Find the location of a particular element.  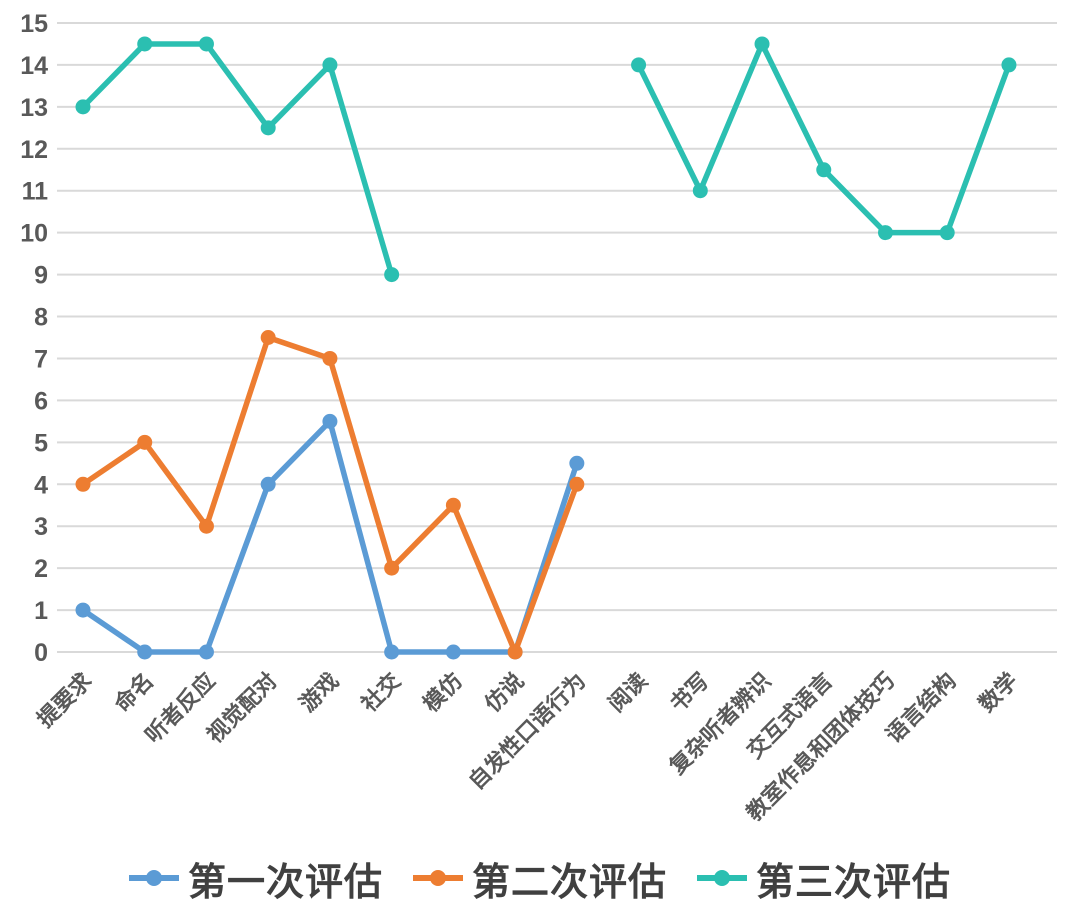

legend-item-0: 第一次评估 is located at coordinates (255, 878).